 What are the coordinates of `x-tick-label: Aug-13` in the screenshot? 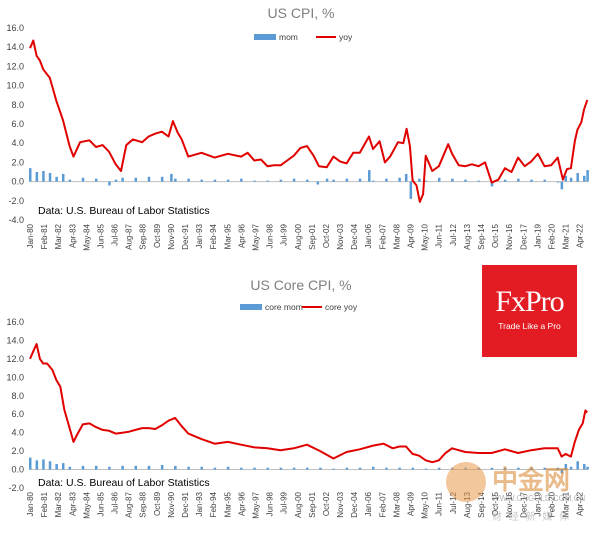 It's located at (467, 504).